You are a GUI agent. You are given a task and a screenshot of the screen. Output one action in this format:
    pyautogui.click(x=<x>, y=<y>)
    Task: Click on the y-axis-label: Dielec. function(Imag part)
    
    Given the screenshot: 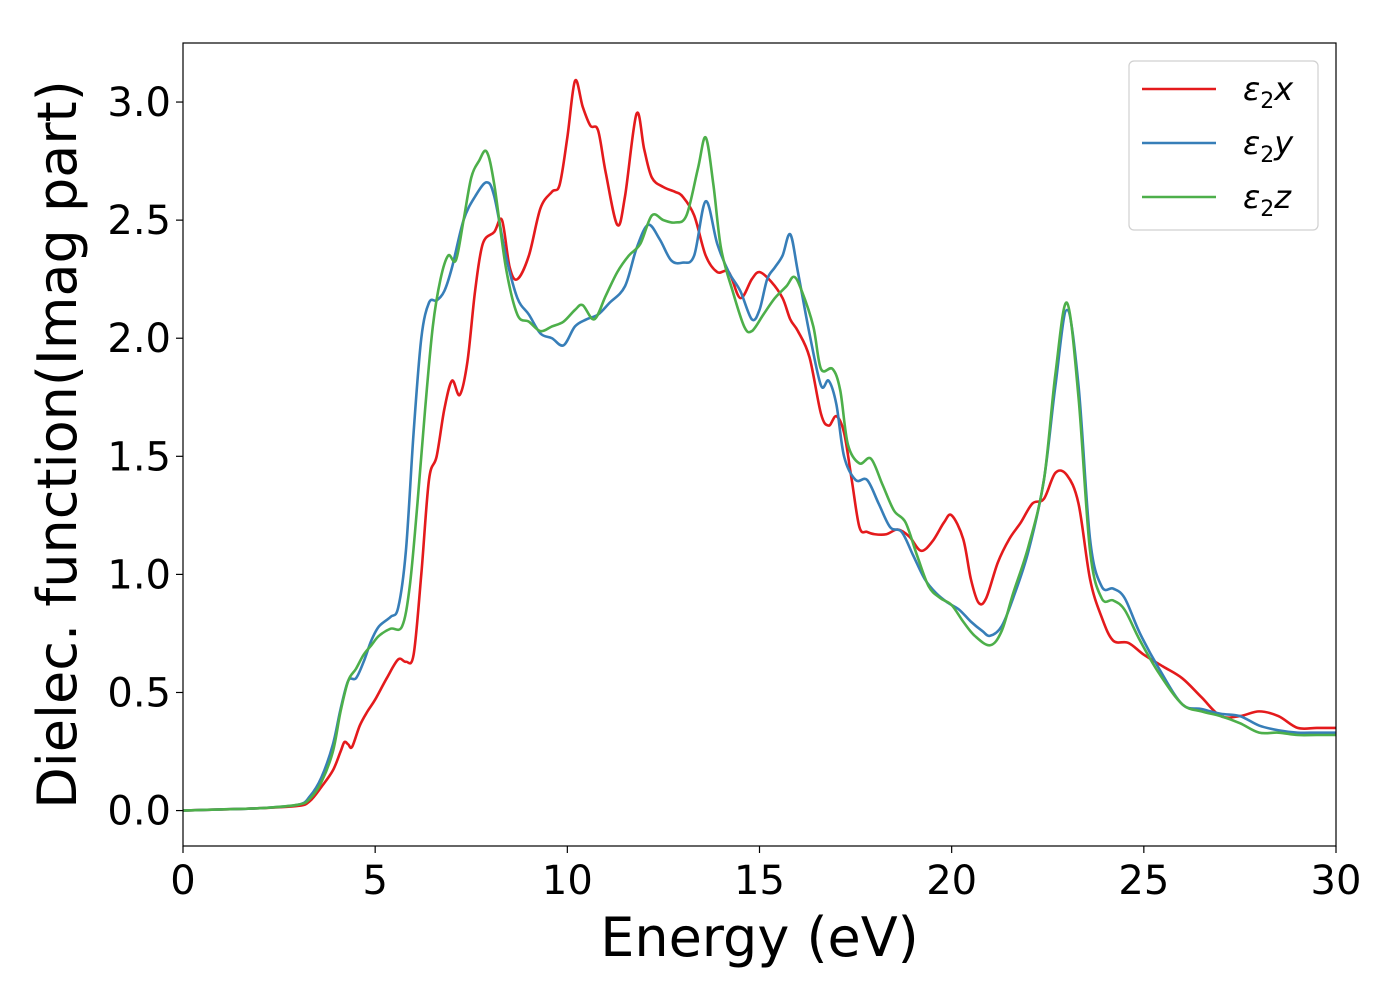 What is the action you would take?
    pyautogui.click(x=57, y=444)
    